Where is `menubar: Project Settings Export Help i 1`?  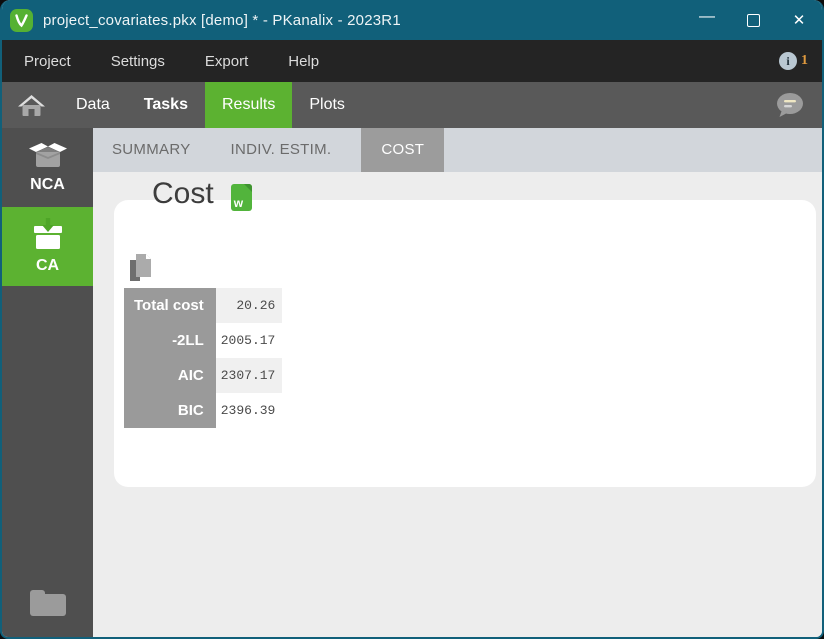 menubar: Project Settings Export Help i 1 is located at coordinates (412, 61).